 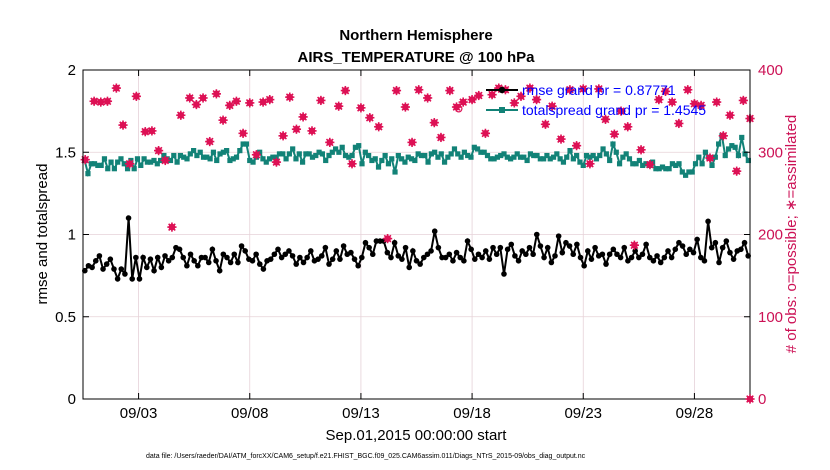 What do you see at coordinates (65, 317) in the screenshot?
I see `y-tick-label: 0.5` at bounding box center [65, 317].